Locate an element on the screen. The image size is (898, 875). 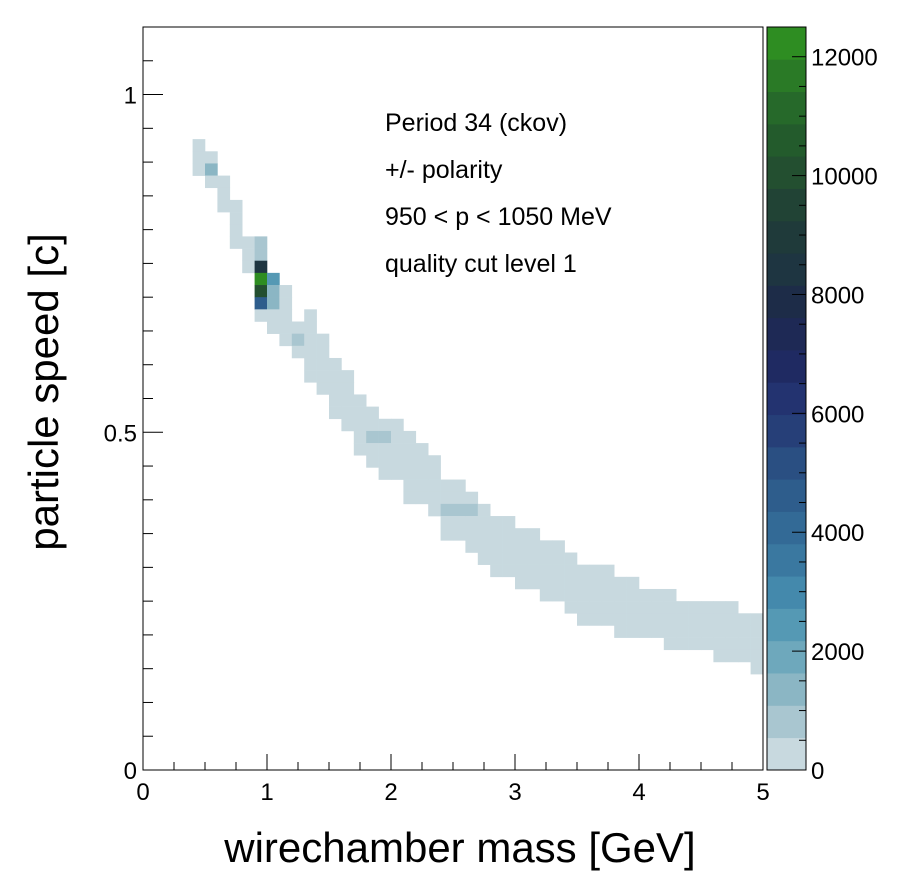
x-tick-label: 2 is located at coordinates (390, 792).